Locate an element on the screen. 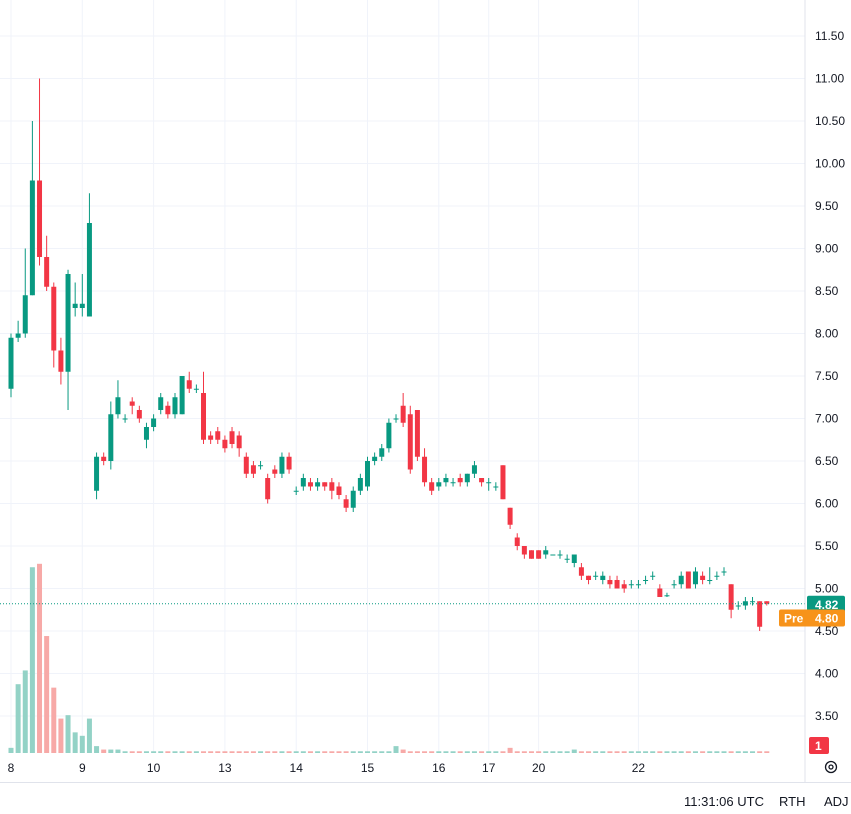 The image size is (851, 814). last-price-badge is located at coordinates (826, 604).